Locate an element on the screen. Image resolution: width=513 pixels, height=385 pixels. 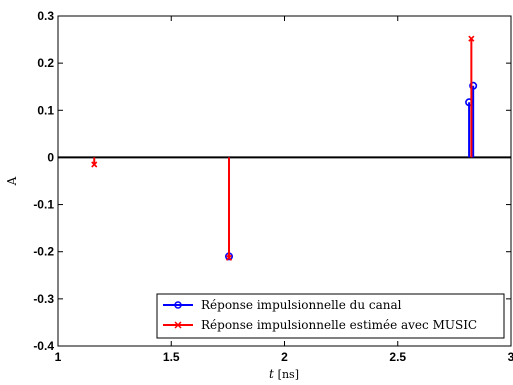
y-axis-label: A is located at coordinates (12, 181).